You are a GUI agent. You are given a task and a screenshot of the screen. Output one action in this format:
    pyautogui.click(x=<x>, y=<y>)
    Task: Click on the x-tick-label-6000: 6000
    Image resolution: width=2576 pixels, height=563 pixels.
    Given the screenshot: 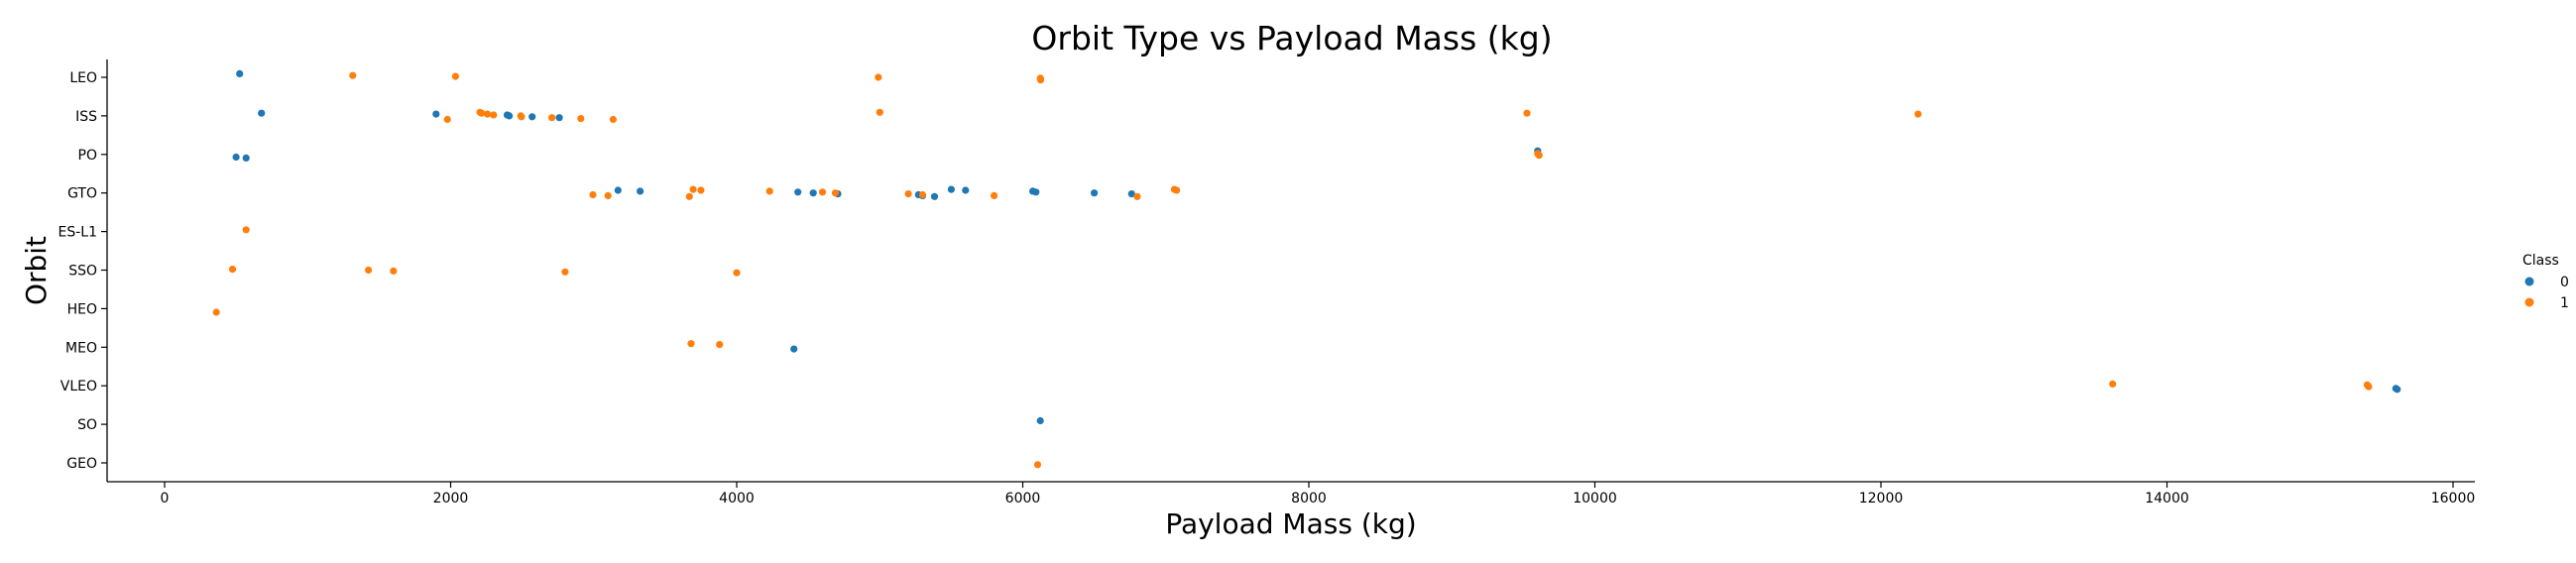 What is the action you would take?
    pyautogui.click(x=1023, y=499)
    